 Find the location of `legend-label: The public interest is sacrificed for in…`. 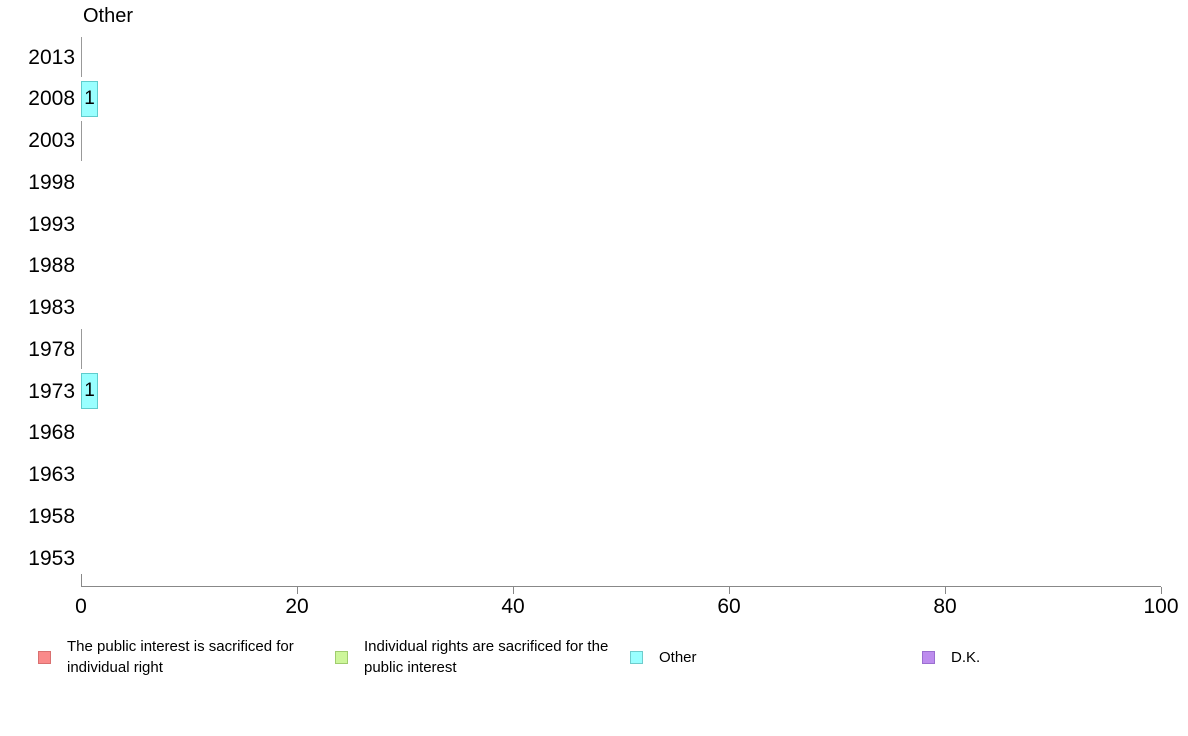

legend-label: The public interest is sacrificed for in… is located at coordinates (180, 657).